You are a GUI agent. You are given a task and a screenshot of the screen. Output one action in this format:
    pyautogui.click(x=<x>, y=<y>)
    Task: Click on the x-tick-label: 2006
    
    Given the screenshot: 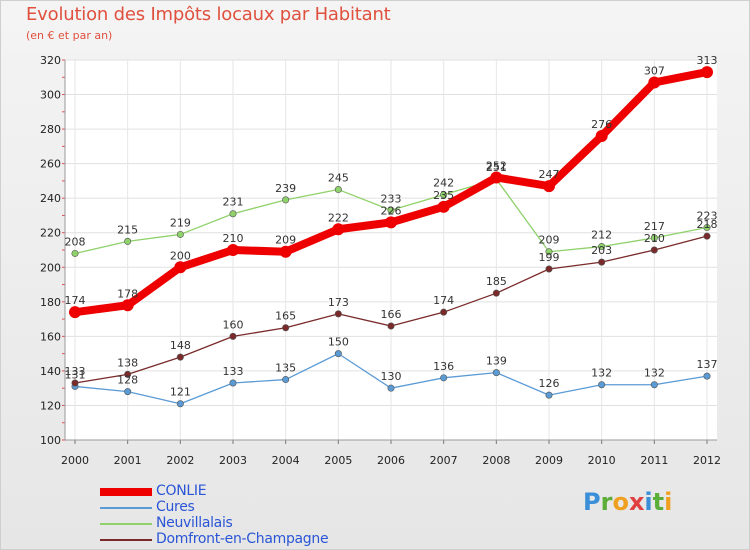 What is the action you would take?
    pyautogui.click(x=391, y=460)
    